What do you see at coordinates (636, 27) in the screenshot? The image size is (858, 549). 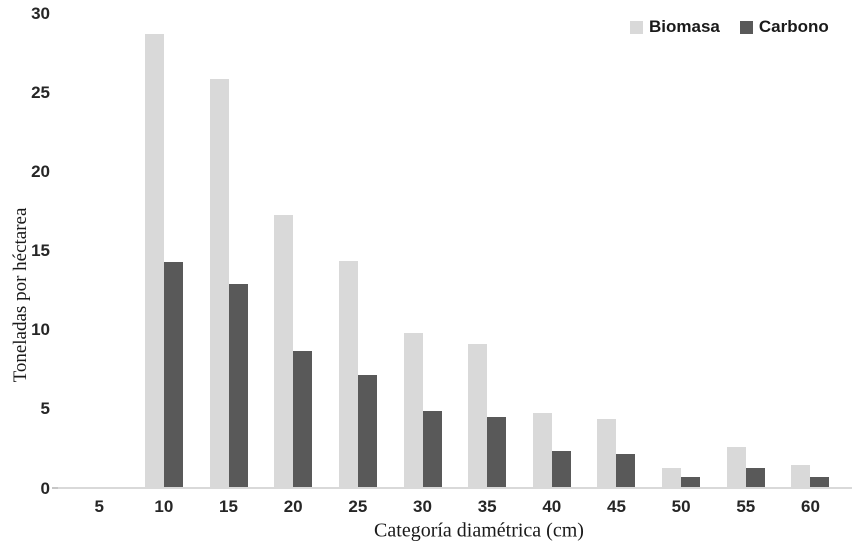 I see `biomasa-swatch-icon` at bounding box center [636, 27].